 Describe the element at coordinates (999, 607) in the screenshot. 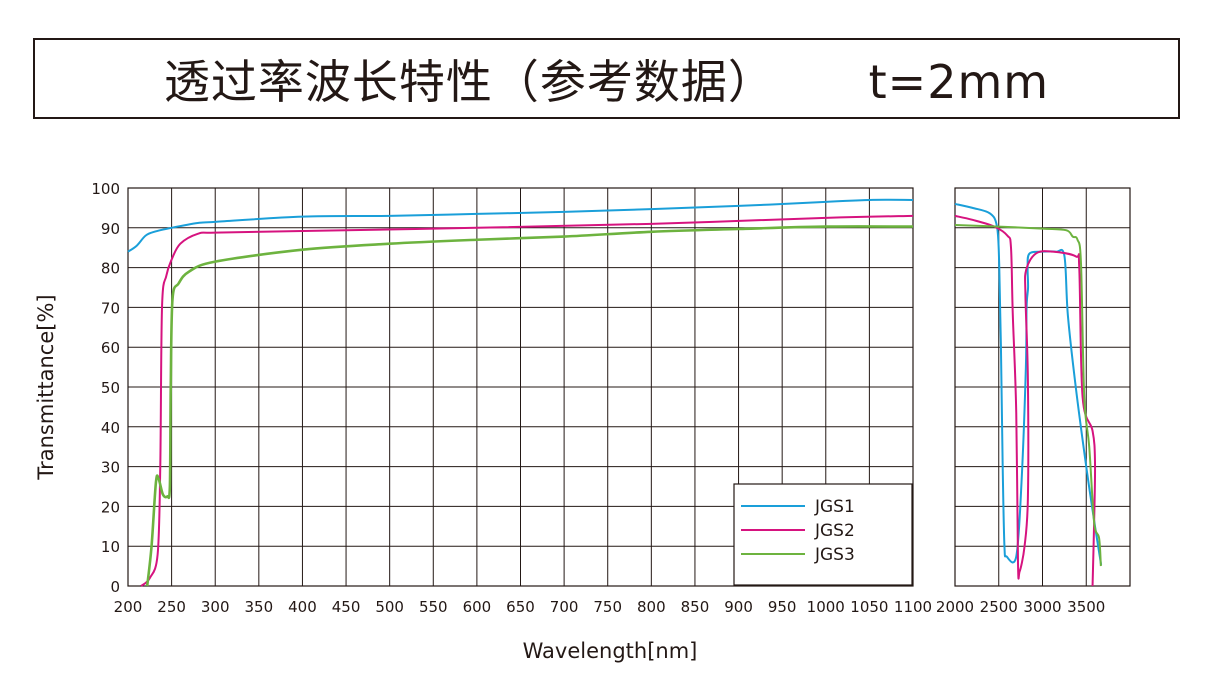

I see `x-tick-label: 2500` at that location.